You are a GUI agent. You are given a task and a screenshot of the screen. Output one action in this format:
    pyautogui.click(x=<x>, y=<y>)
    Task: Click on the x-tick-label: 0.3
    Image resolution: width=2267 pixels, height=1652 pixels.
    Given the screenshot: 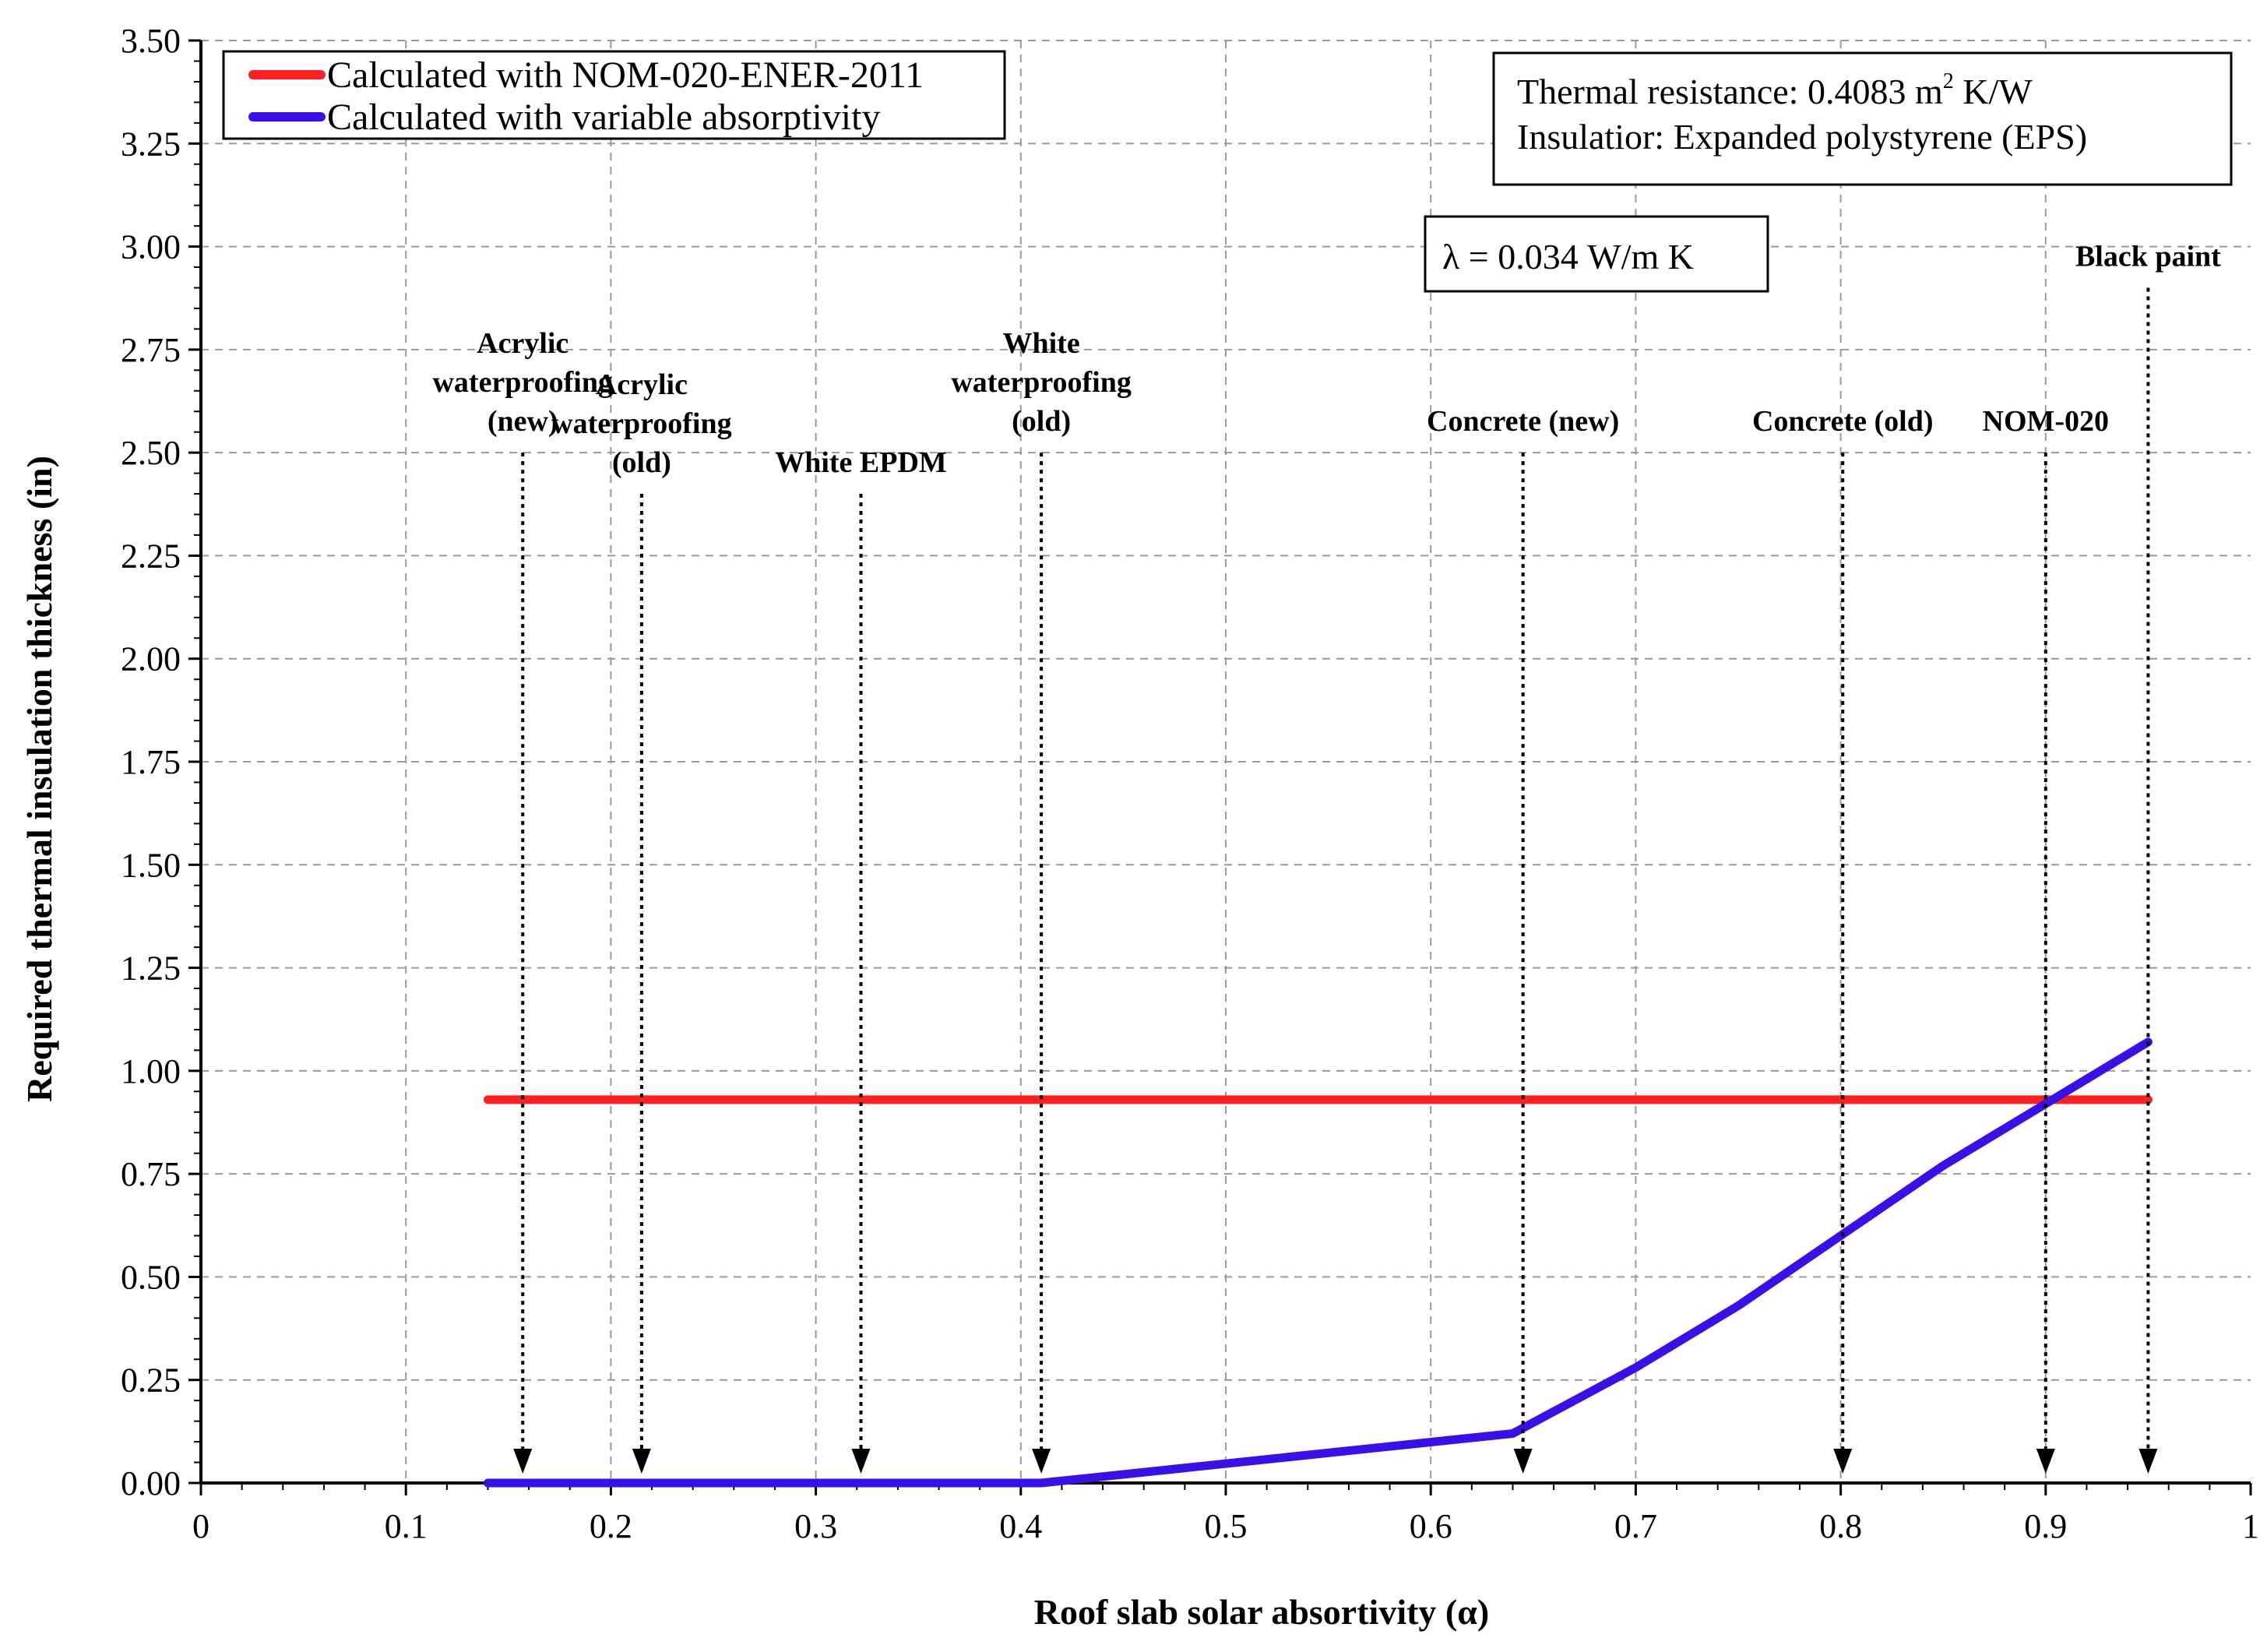 What is the action you would take?
    pyautogui.click(x=815, y=1526)
    